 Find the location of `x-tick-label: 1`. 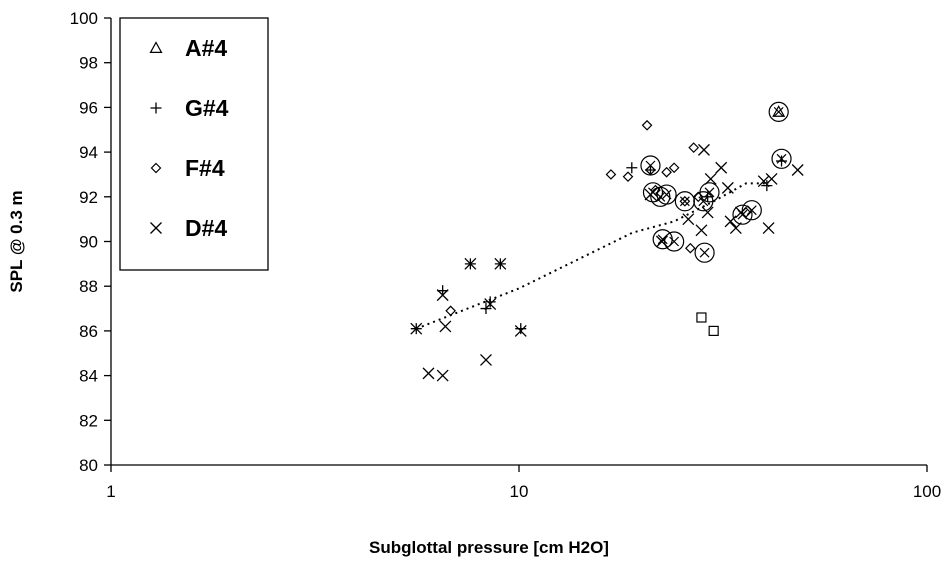

x-tick-label: 1 is located at coordinates (110, 491).